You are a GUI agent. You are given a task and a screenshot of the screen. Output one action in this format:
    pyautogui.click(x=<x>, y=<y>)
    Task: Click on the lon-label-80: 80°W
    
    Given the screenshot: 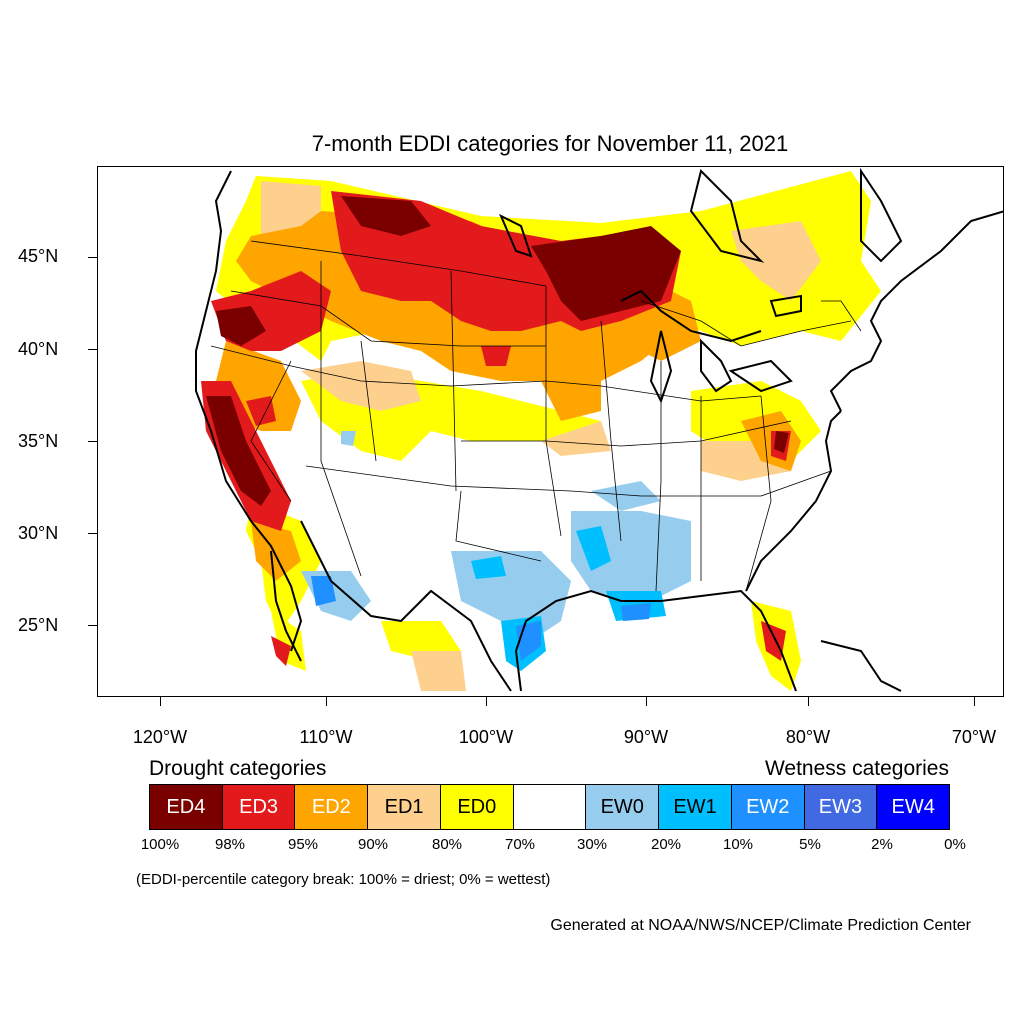 What is the action you would take?
    pyautogui.click(x=808, y=737)
    